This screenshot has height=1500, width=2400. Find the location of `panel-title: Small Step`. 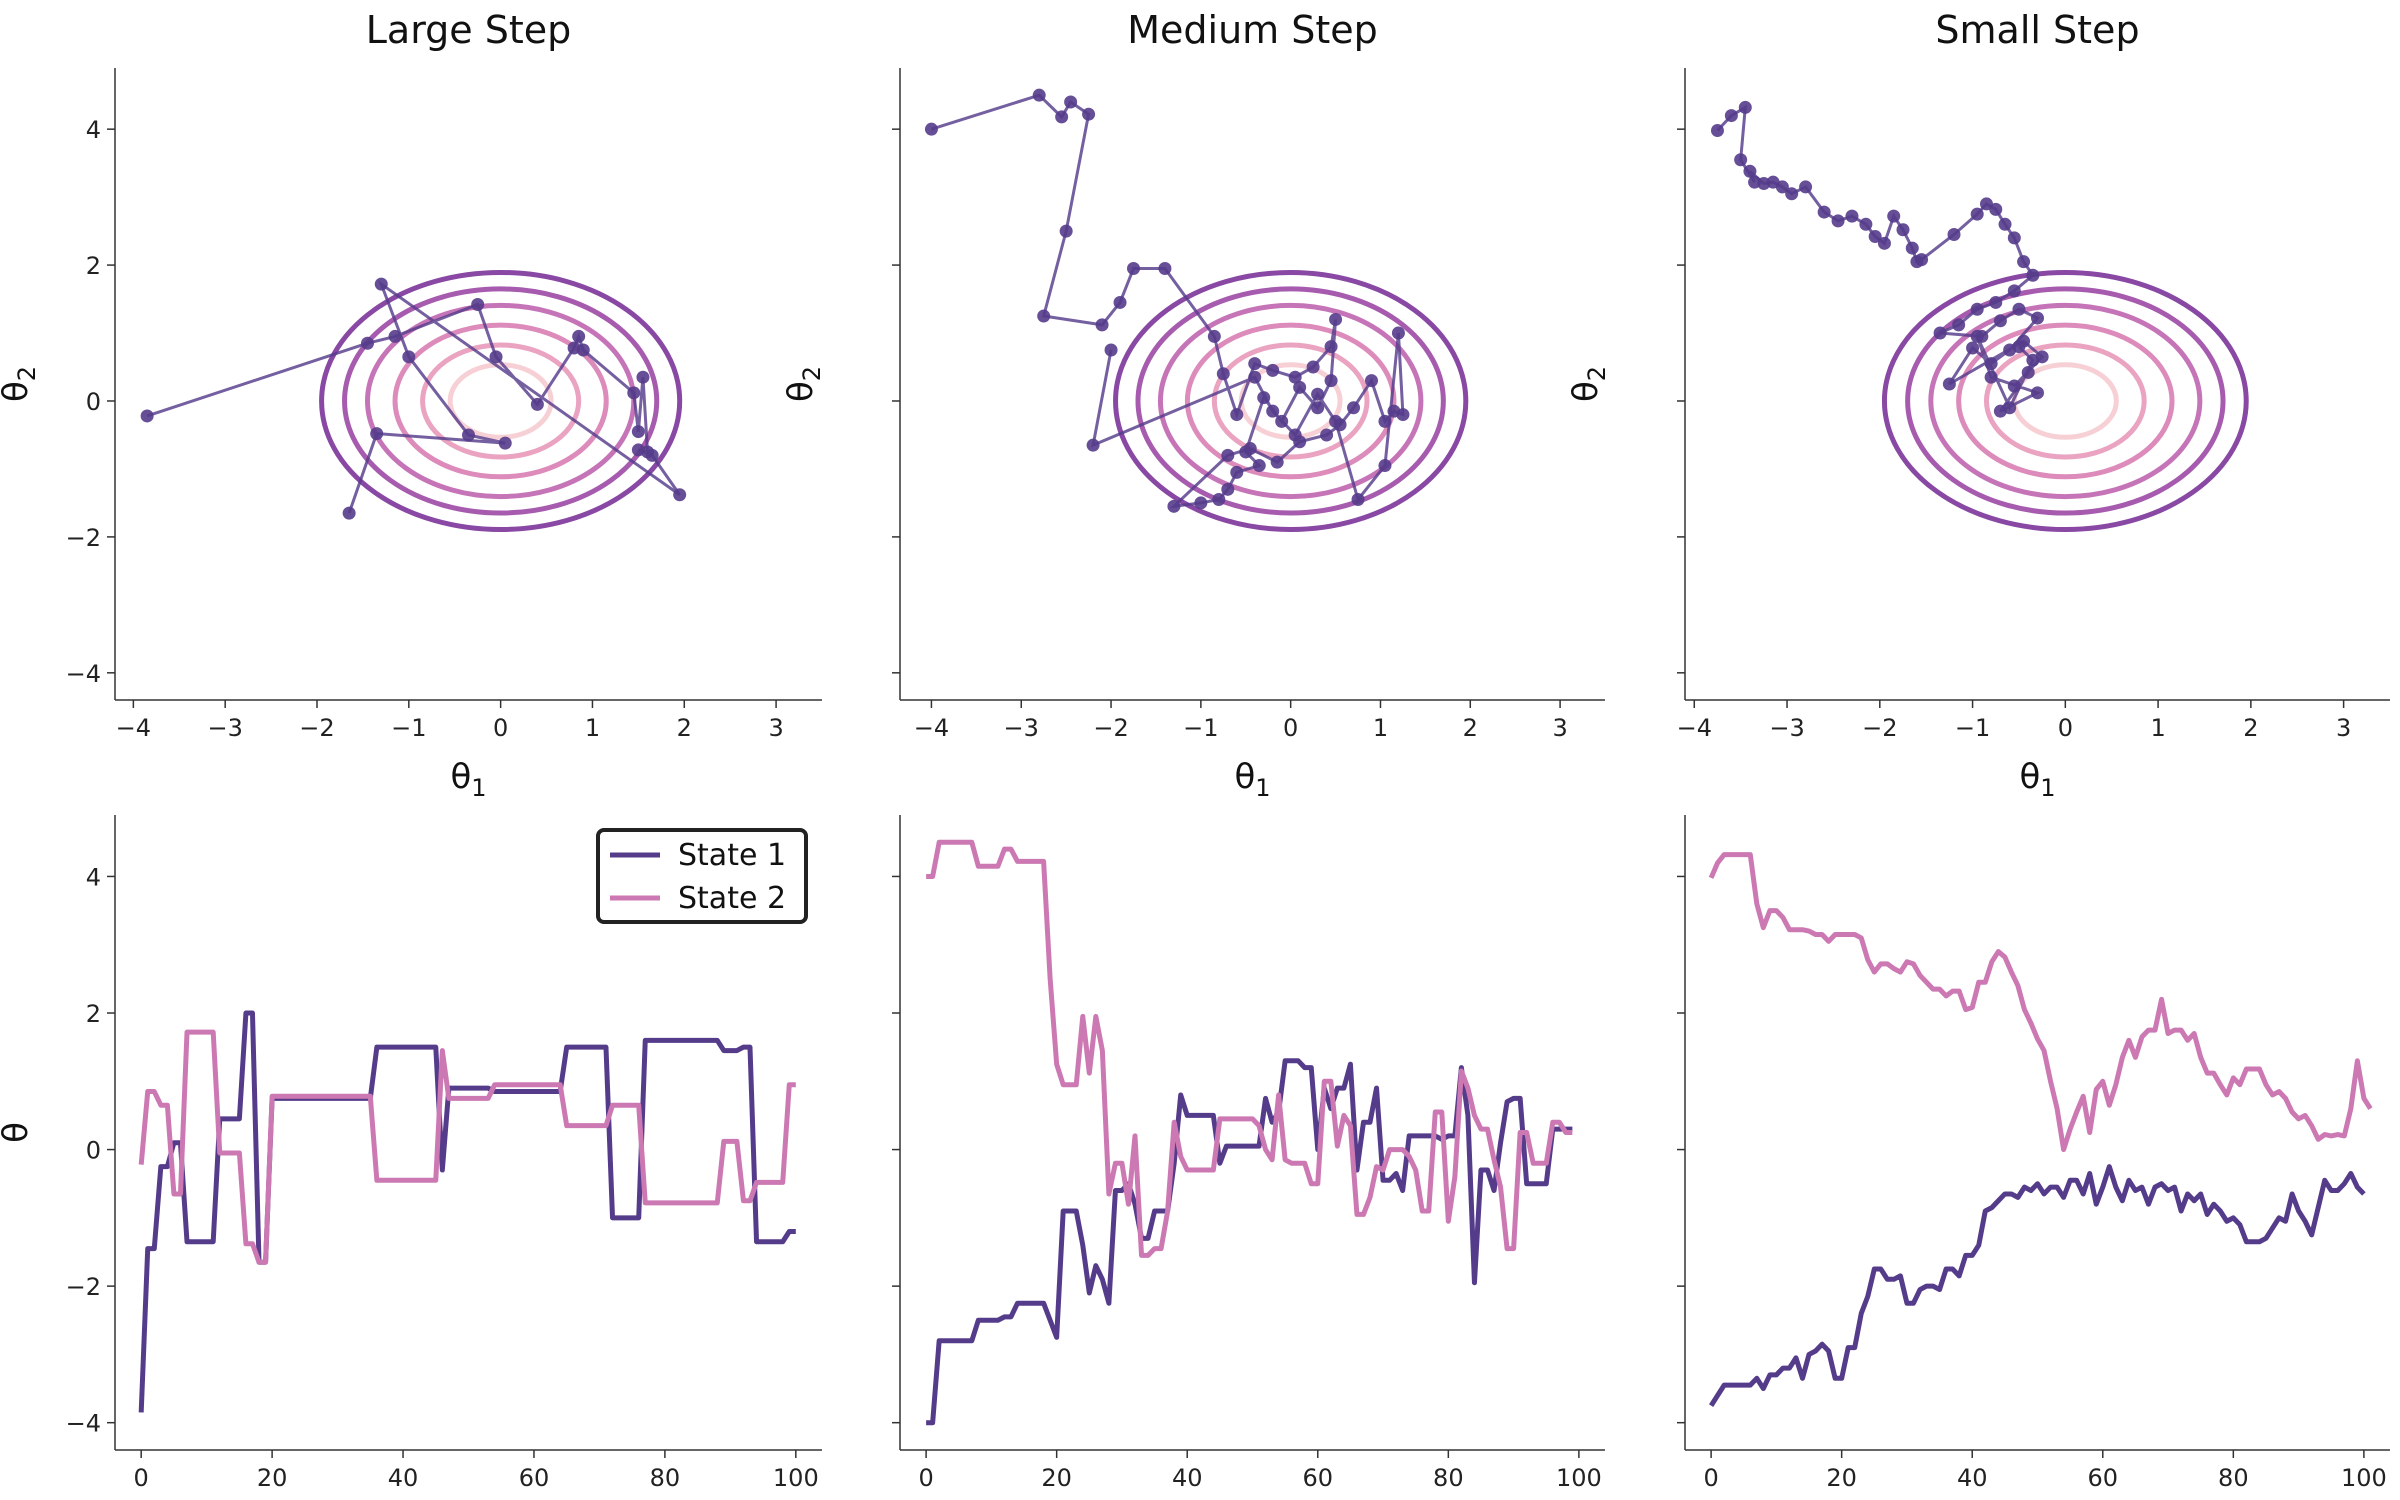

panel-title: Small Step is located at coordinates (2037, 30).